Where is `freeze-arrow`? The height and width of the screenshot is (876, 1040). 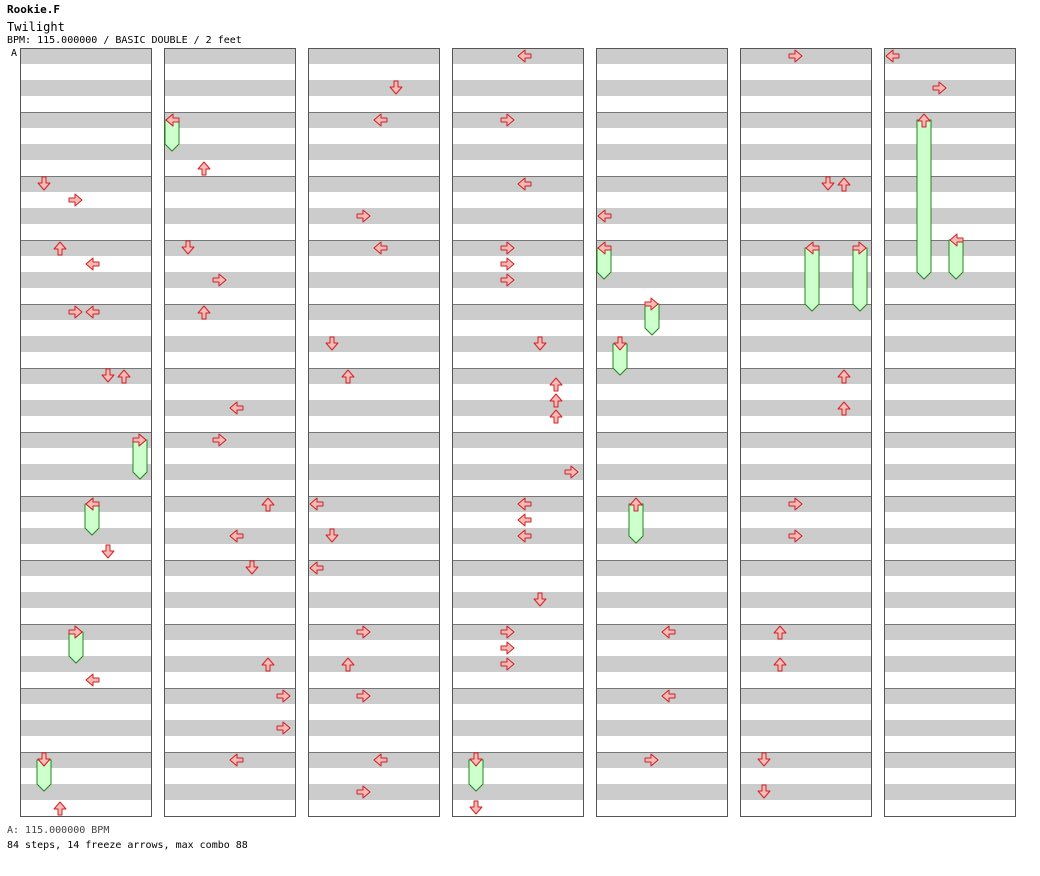
freeze-arrow is located at coordinates (956, 259).